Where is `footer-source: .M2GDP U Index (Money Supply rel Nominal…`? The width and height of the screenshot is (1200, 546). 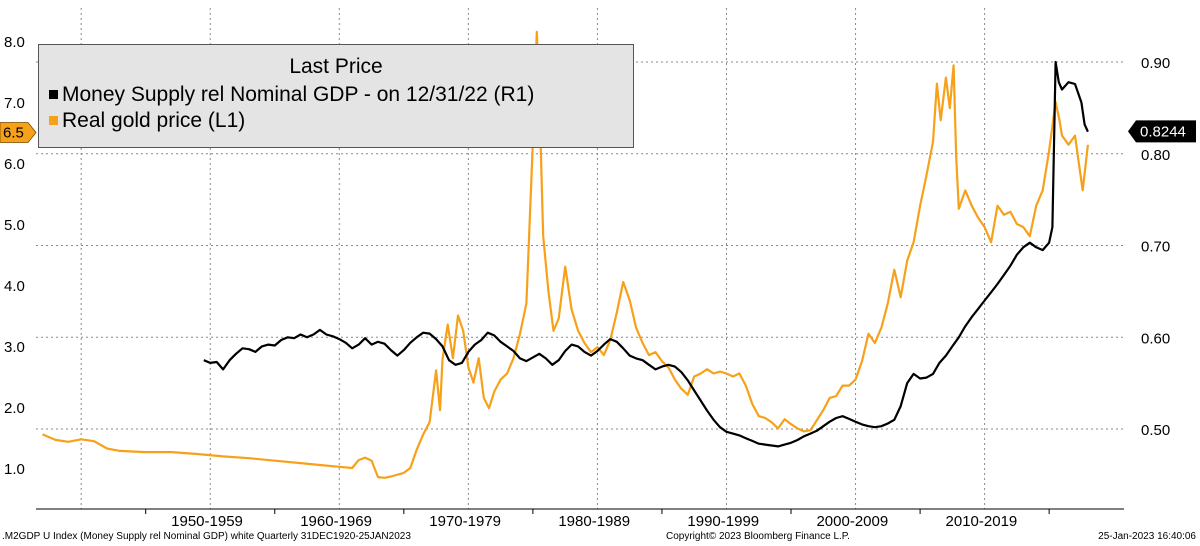 footer-source: .M2GDP U Index (Money Supply rel Nominal… is located at coordinates (206, 536).